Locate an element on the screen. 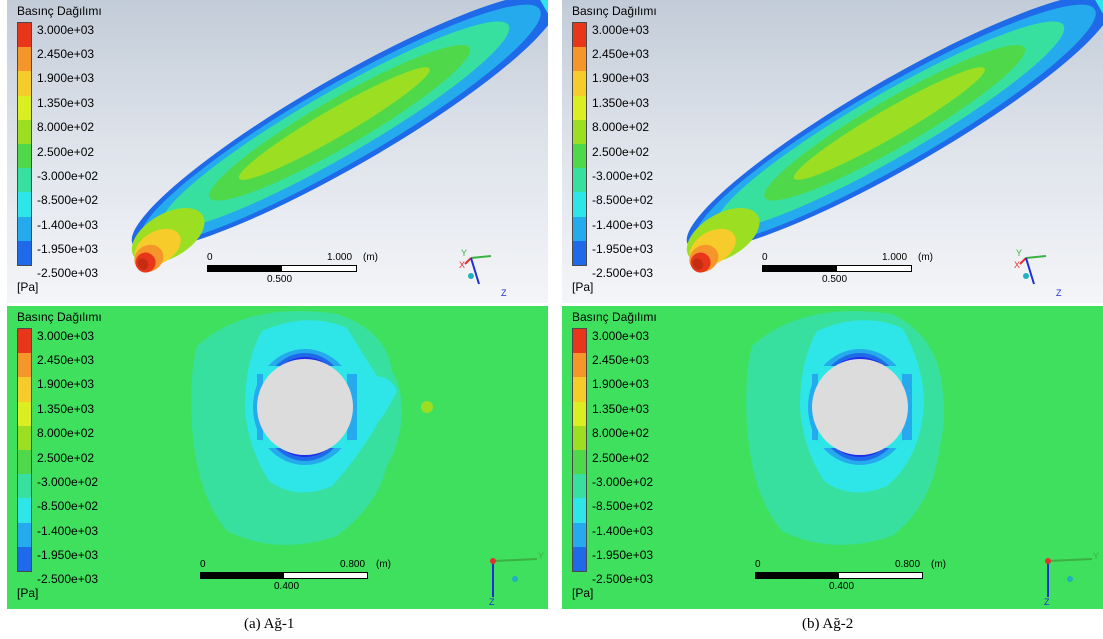  caption-right: (b) Ağ-2 is located at coordinates (828, 624).